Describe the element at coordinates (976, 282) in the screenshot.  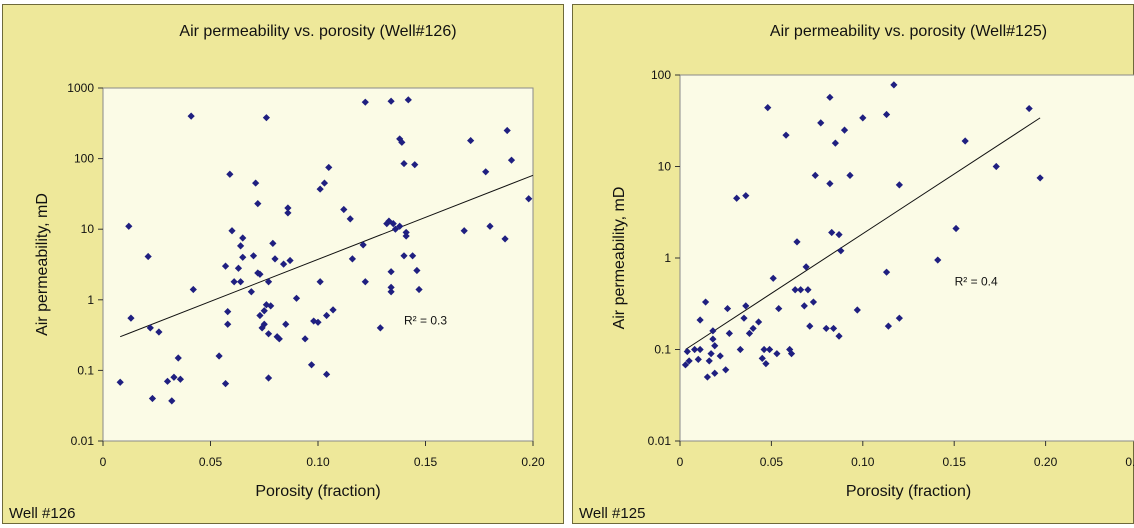
I see `r-squared-annotation: R² = 0.4` at that location.